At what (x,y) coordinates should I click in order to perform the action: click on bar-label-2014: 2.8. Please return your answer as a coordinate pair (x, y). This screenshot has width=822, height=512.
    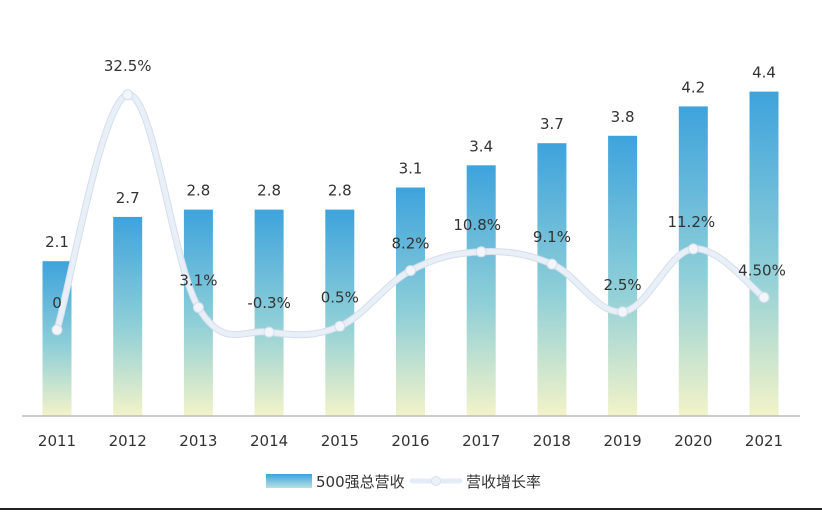
    Looking at the image, I should click on (269, 191).